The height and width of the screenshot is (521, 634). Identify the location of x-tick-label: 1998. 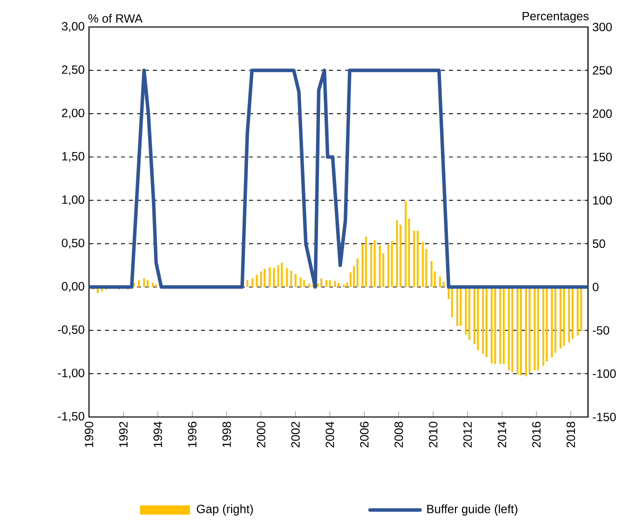
(226, 435).